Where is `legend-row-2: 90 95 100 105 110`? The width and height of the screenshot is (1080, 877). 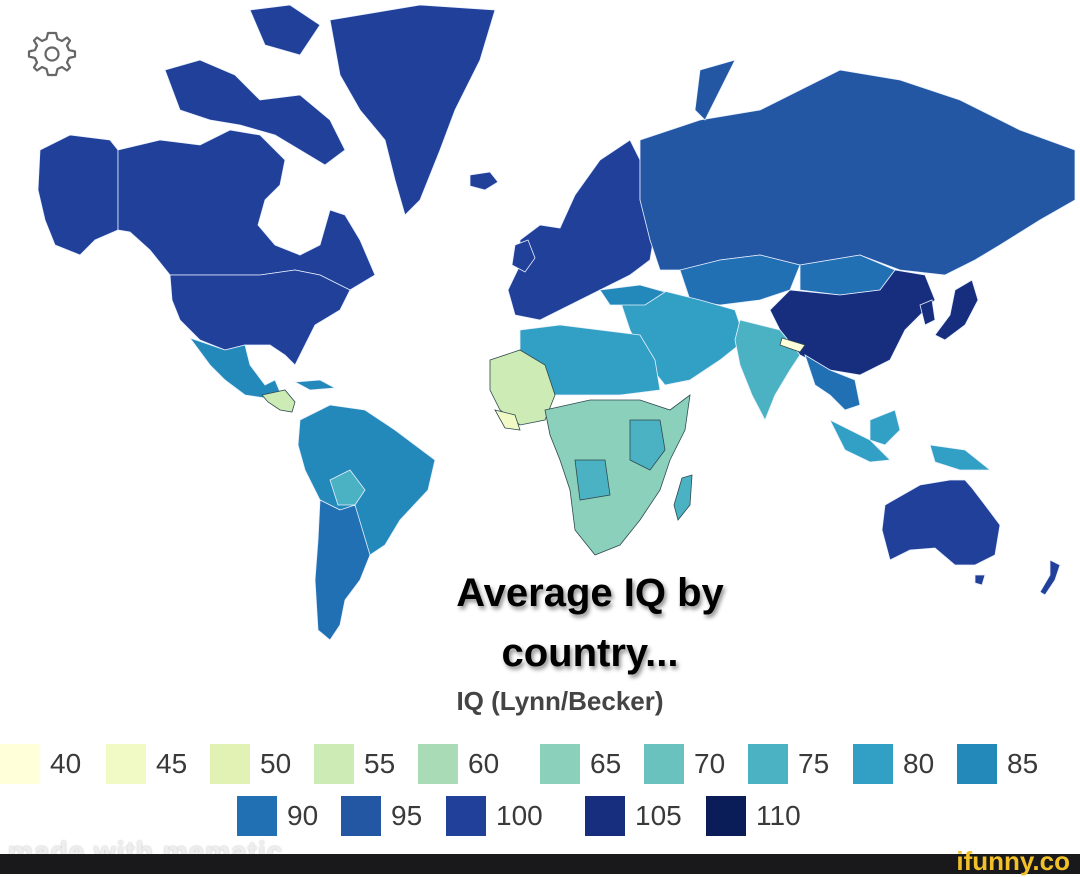 legend-row-2: 90 95 100 105 110 is located at coordinates (540, 816).